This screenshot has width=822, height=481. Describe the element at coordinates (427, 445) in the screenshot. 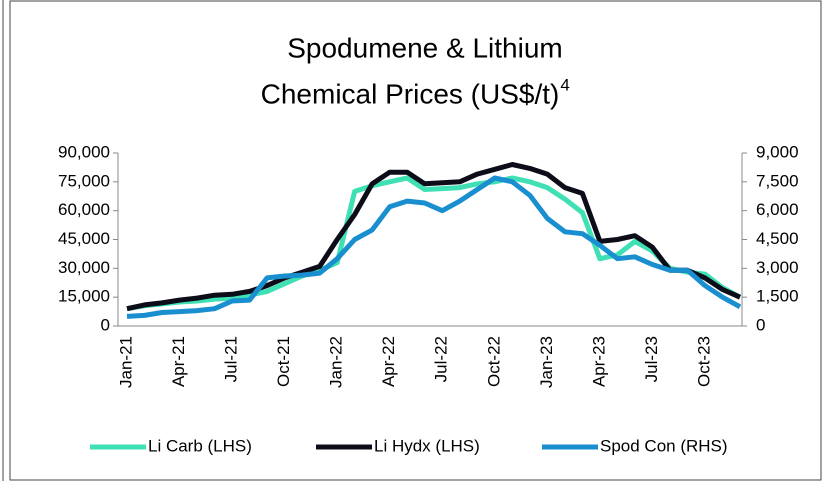

I see `legend-label: Li Hydx (LHS)` at that location.